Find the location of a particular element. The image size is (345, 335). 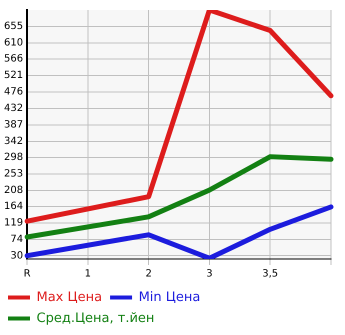

y-tick-label: 253 is located at coordinates (14, 174).